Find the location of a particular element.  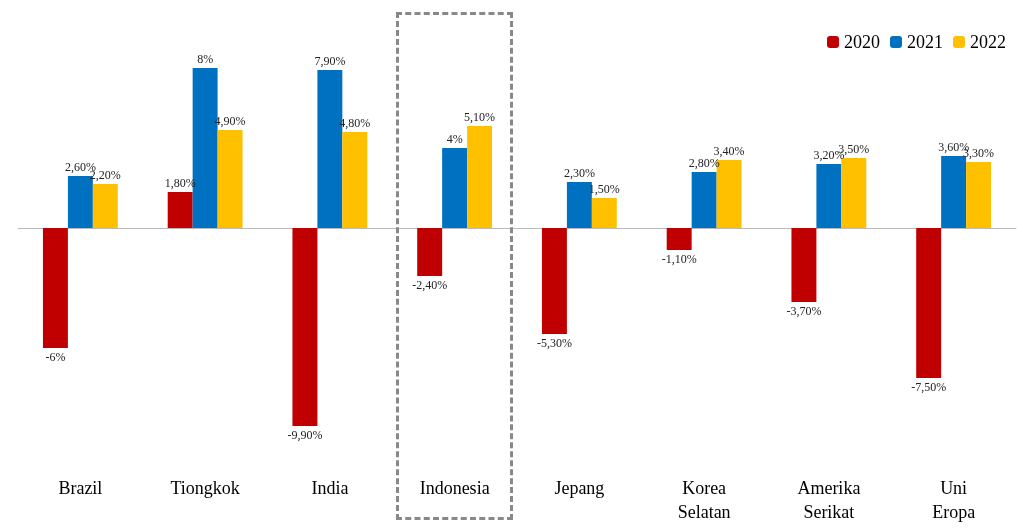

data-label: 2,30% is located at coordinates (579, 173).